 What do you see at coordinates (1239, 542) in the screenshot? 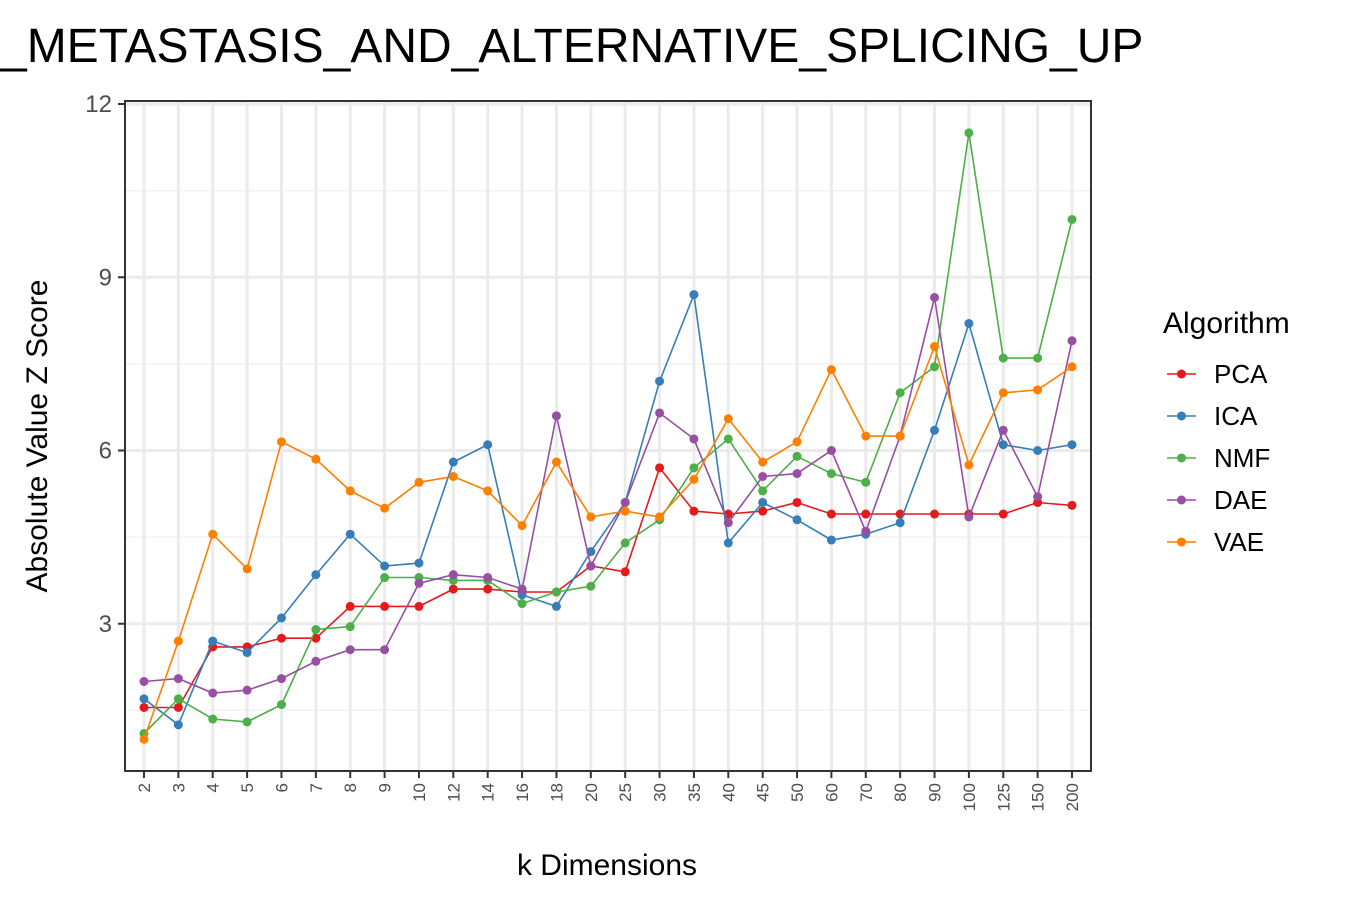
I see `legend-label: VAE` at bounding box center [1239, 542].